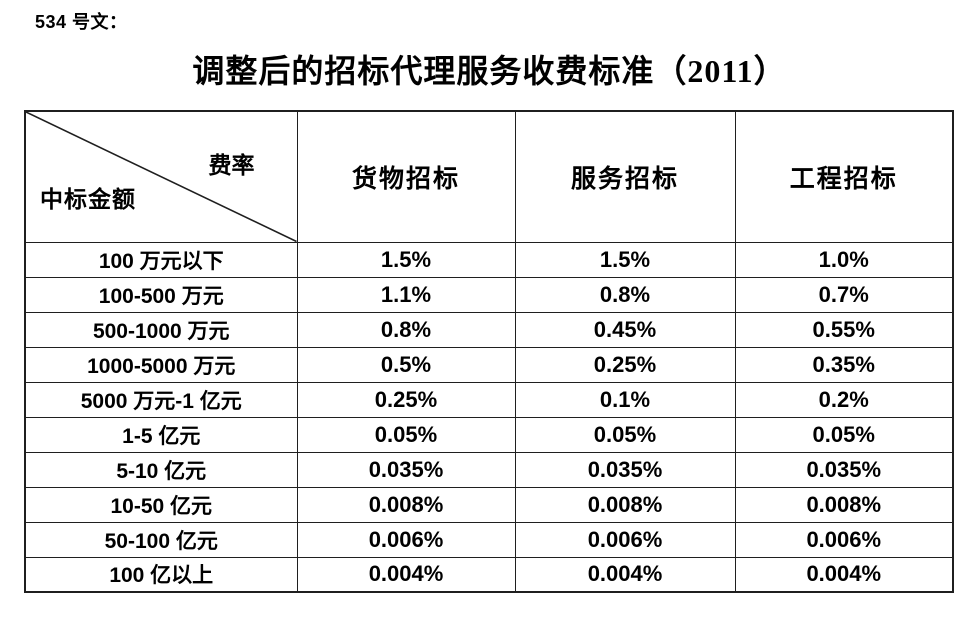 Image resolution: width=979 pixels, height=629 pixels. I want to click on rate-value-cell: 0.1%, so click(625, 399).